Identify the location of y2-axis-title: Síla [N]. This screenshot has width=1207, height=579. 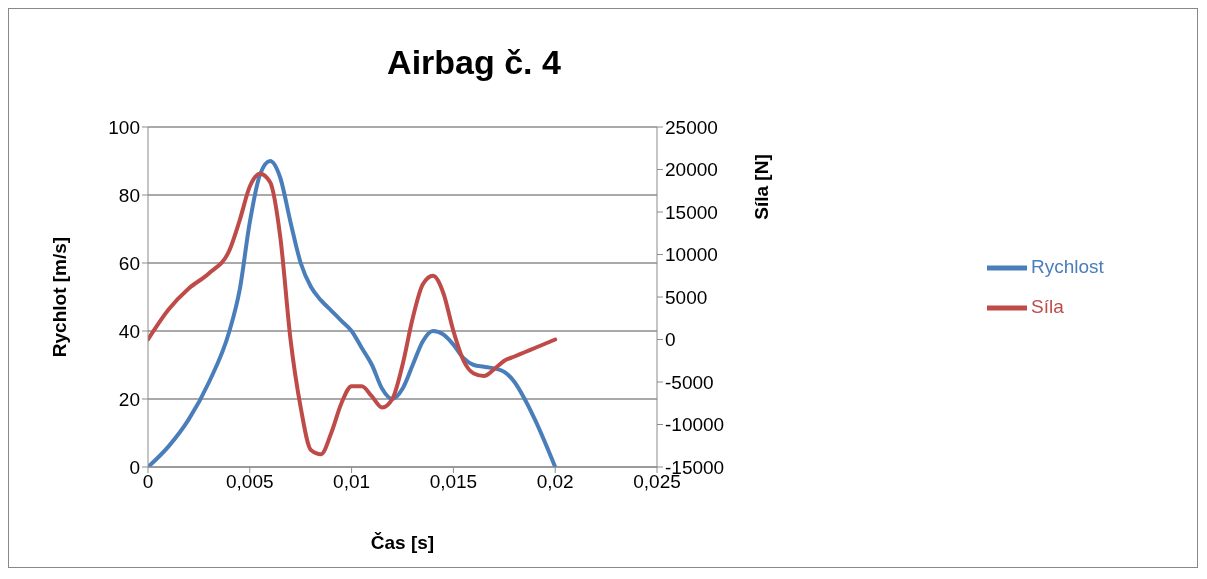
(762, 187).